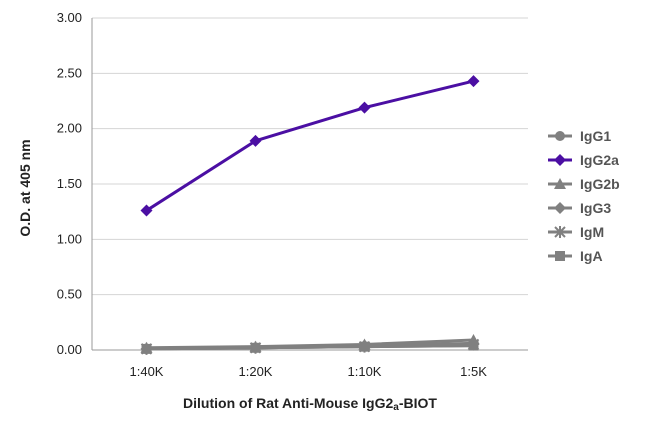 The image size is (650, 428). I want to click on y-tick-label: 2.00, so click(69, 128).